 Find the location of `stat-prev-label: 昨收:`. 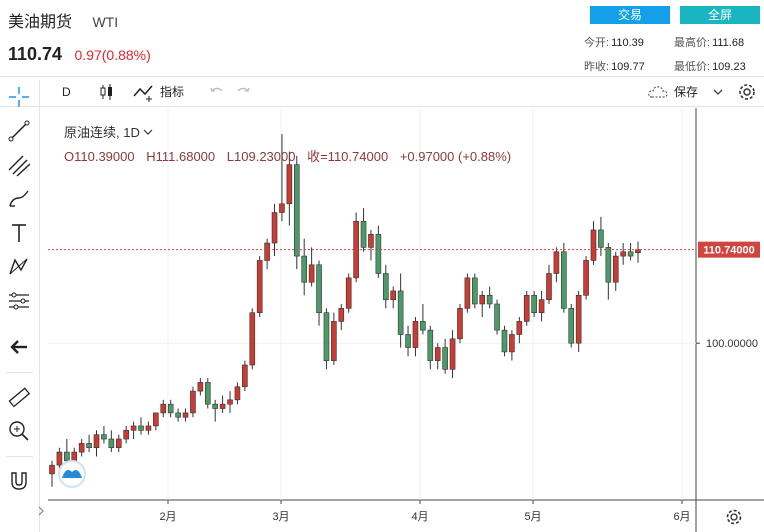

stat-prev-label: 昨收: is located at coordinates (597, 67).